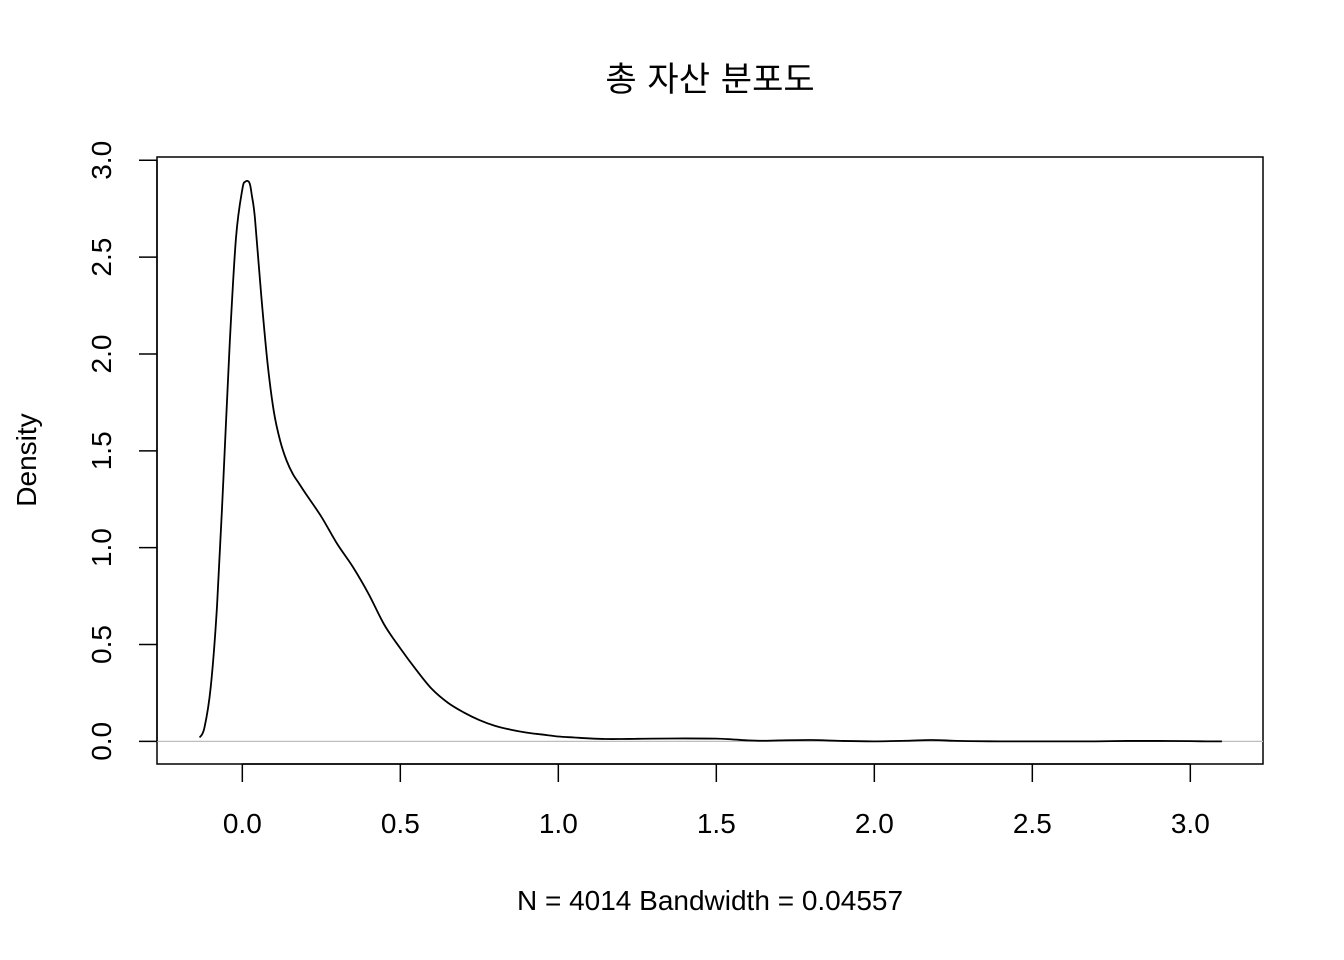  What do you see at coordinates (874, 823) in the screenshot?
I see `x-tick-label: 2.0` at bounding box center [874, 823].